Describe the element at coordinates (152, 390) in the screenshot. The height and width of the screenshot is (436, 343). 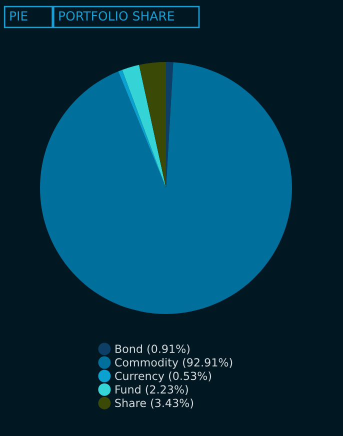
I see `legend-label: Fund (2.23%)` at that location.